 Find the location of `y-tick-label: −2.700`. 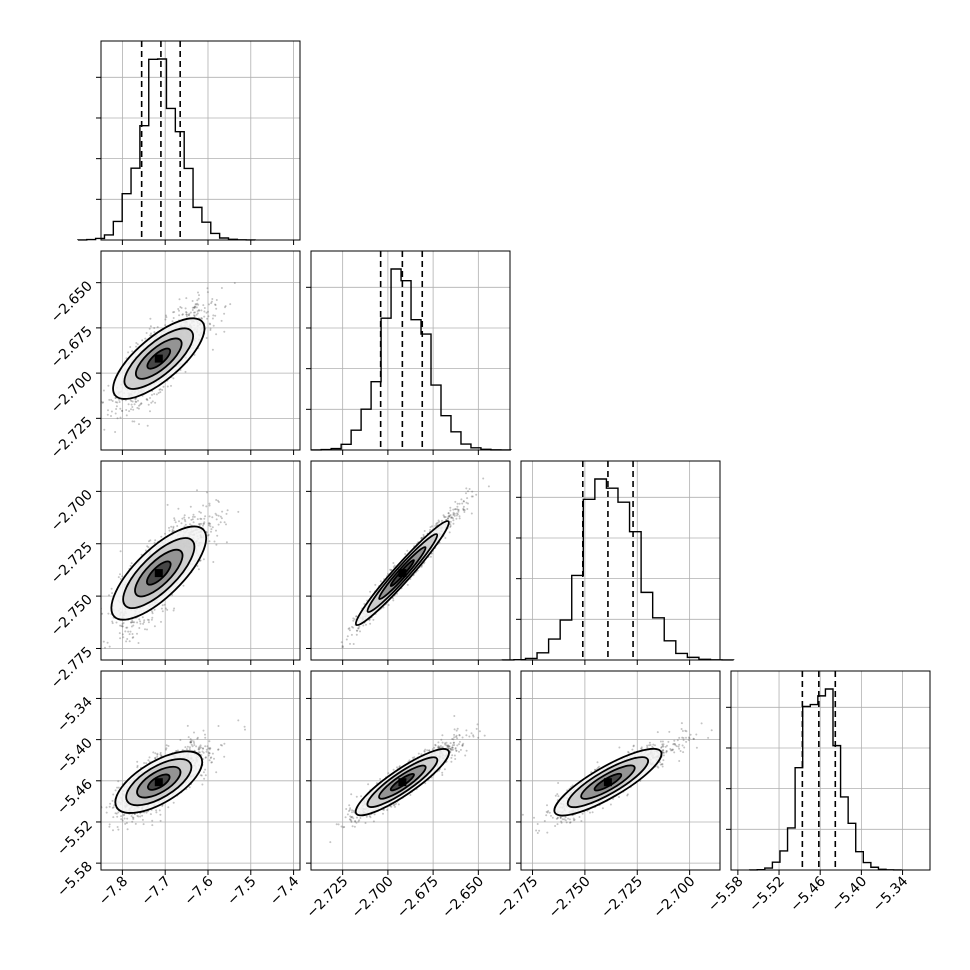

y-tick-label: −2.700 is located at coordinates (72, 393).